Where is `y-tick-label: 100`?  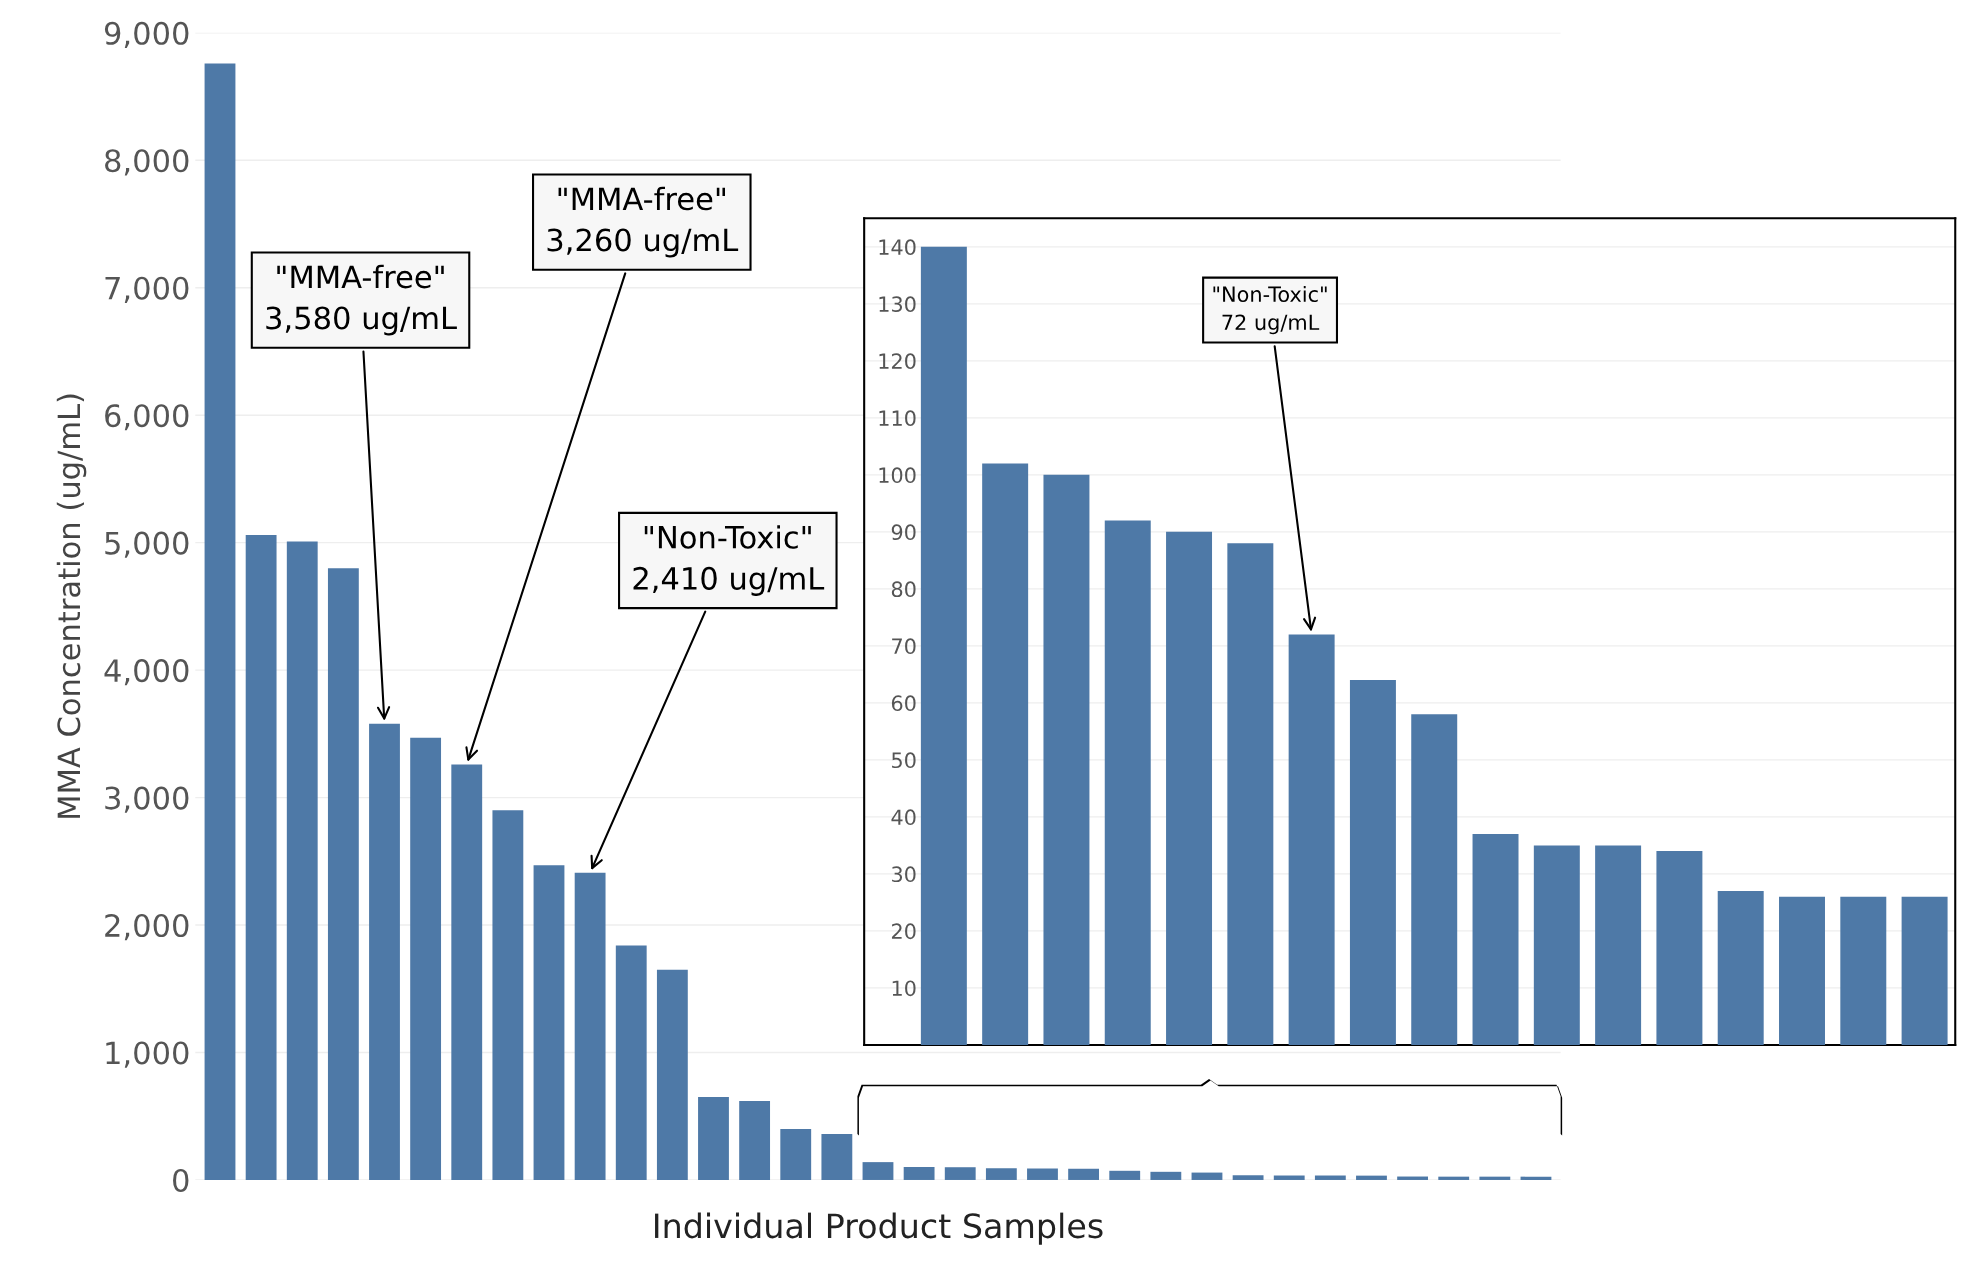 y-tick-label: 100 is located at coordinates (897, 475).